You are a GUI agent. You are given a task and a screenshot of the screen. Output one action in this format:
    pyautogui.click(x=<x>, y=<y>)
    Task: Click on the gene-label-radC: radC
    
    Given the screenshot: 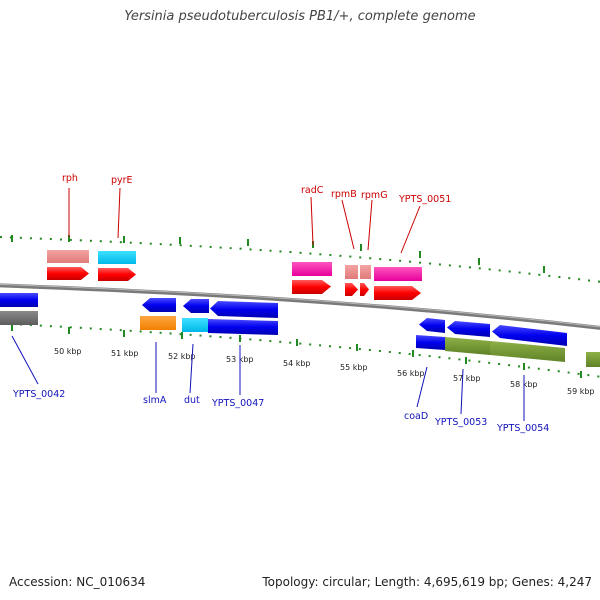 What is the action you would take?
    pyautogui.click(x=312, y=190)
    